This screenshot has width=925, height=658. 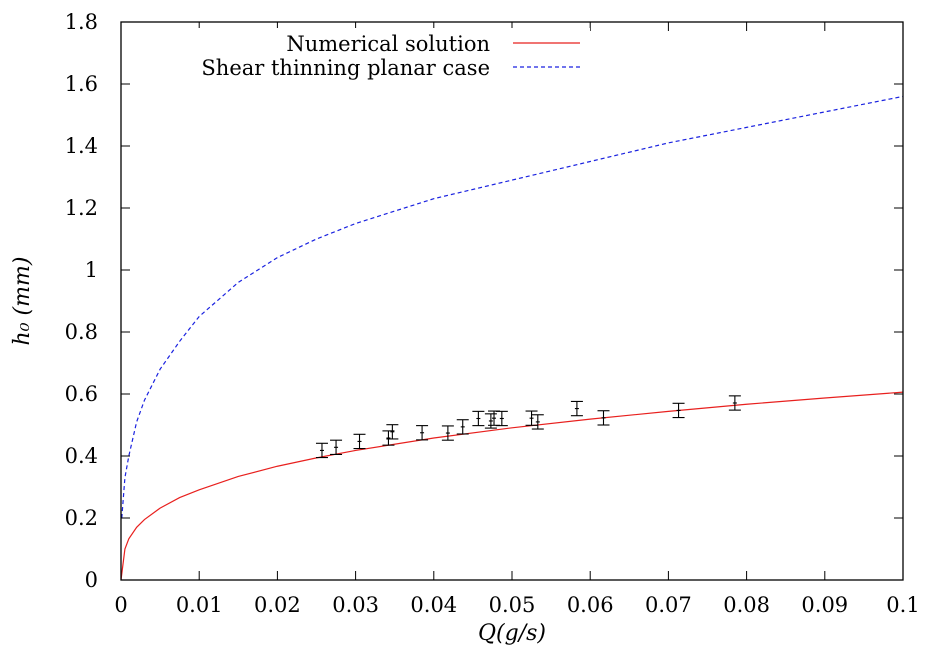 I want to click on legend-label-shear-thinning: Shear thinning planar case, so click(x=345, y=68).